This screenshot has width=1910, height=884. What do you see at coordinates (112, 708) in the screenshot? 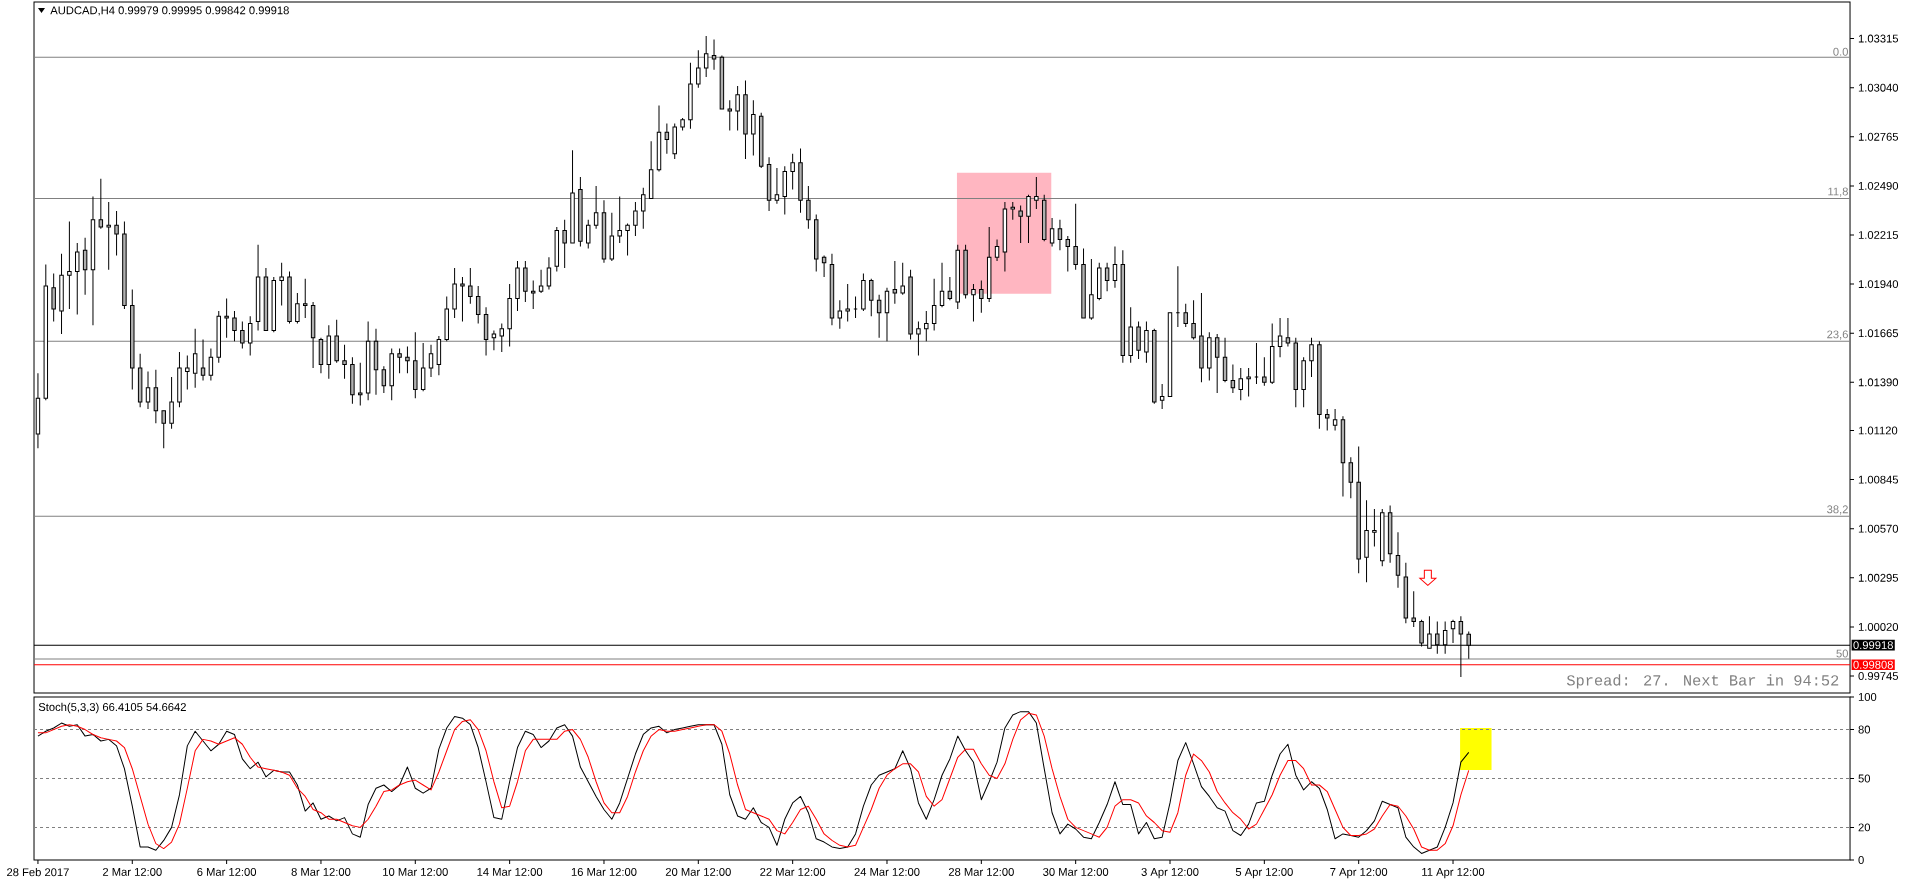
I see `chart-title: Stoch(5,3,3) 66.4105 54.6642` at bounding box center [112, 708].